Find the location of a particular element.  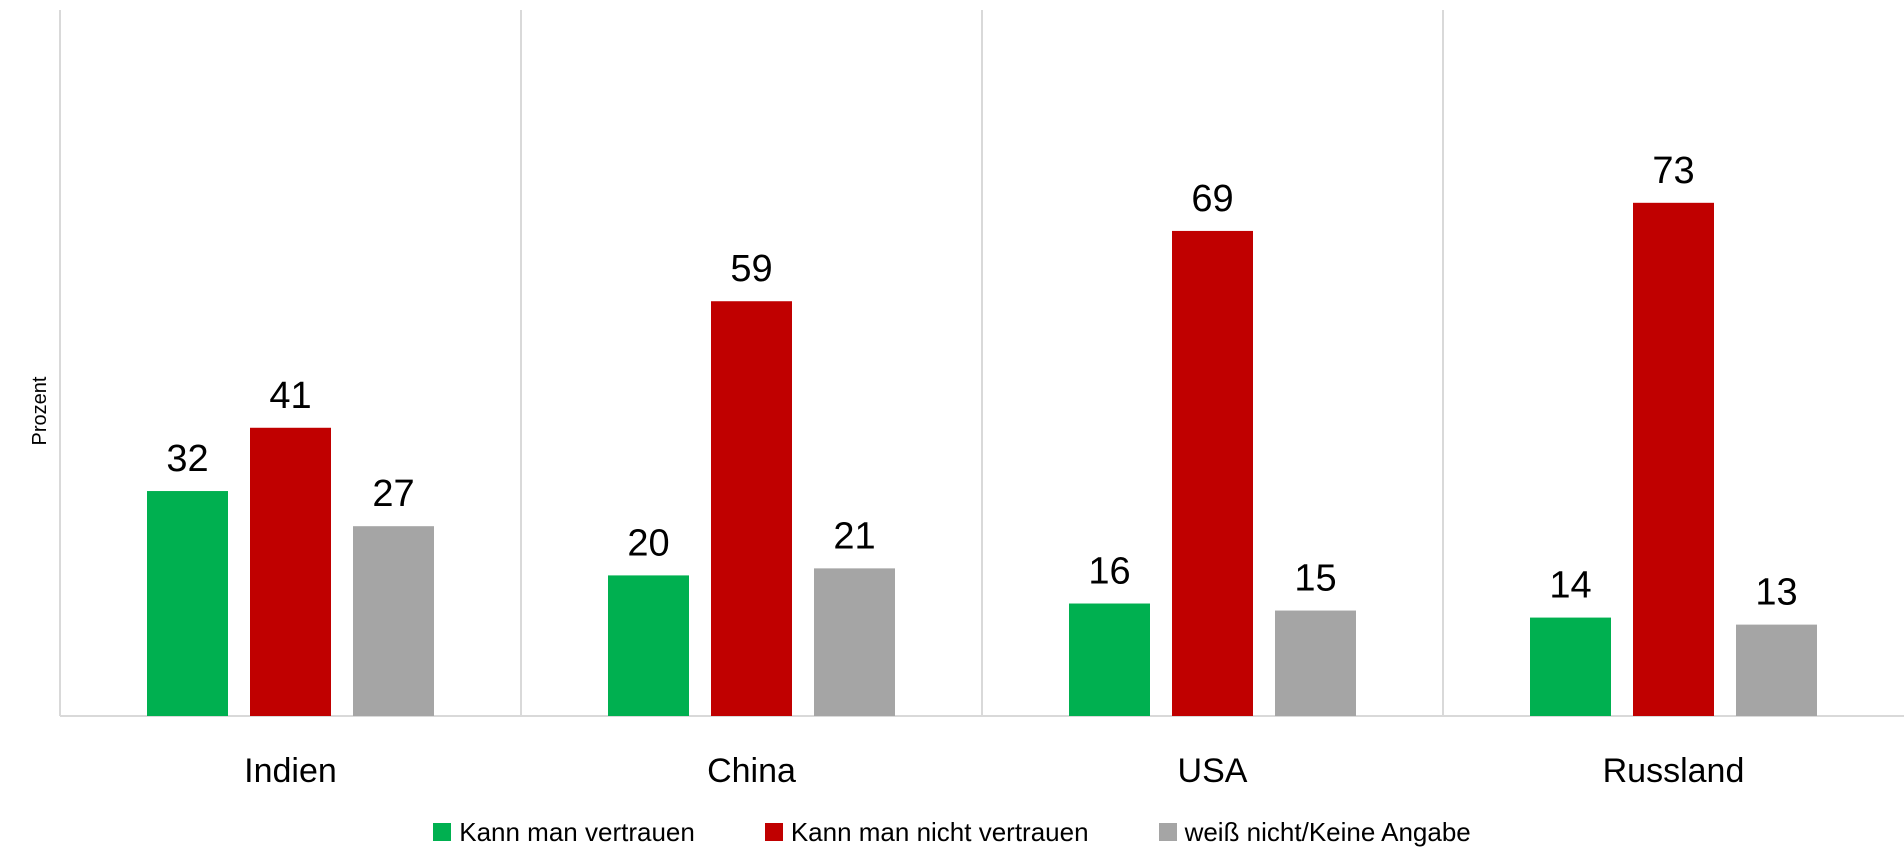

data-label-indien-2: 27 is located at coordinates (393, 494).